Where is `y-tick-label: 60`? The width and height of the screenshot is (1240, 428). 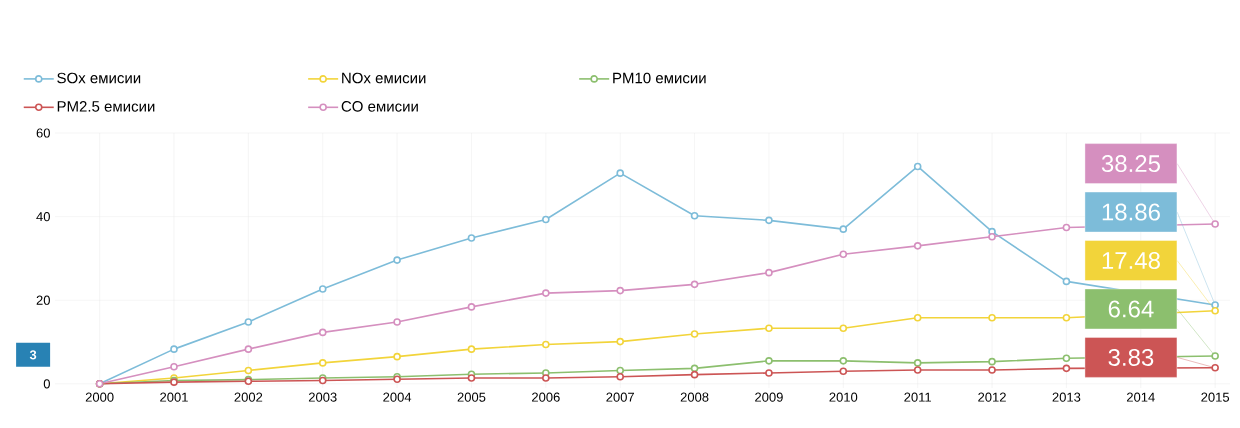 y-tick-label: 60 is located at coordinates (43, 133).